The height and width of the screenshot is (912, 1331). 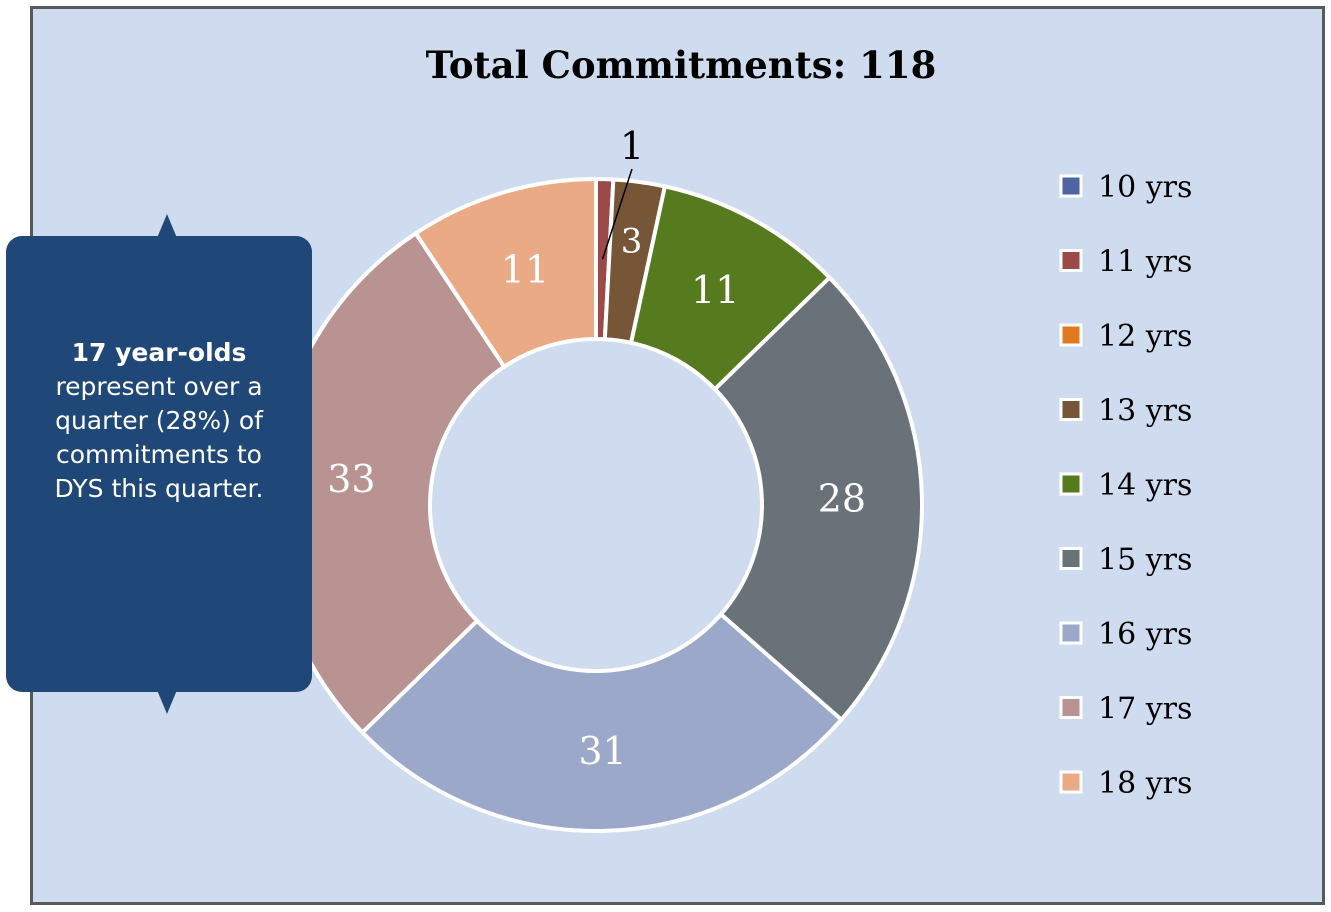 I want to click on slice-16-yrs, so click(x=602, y=722).